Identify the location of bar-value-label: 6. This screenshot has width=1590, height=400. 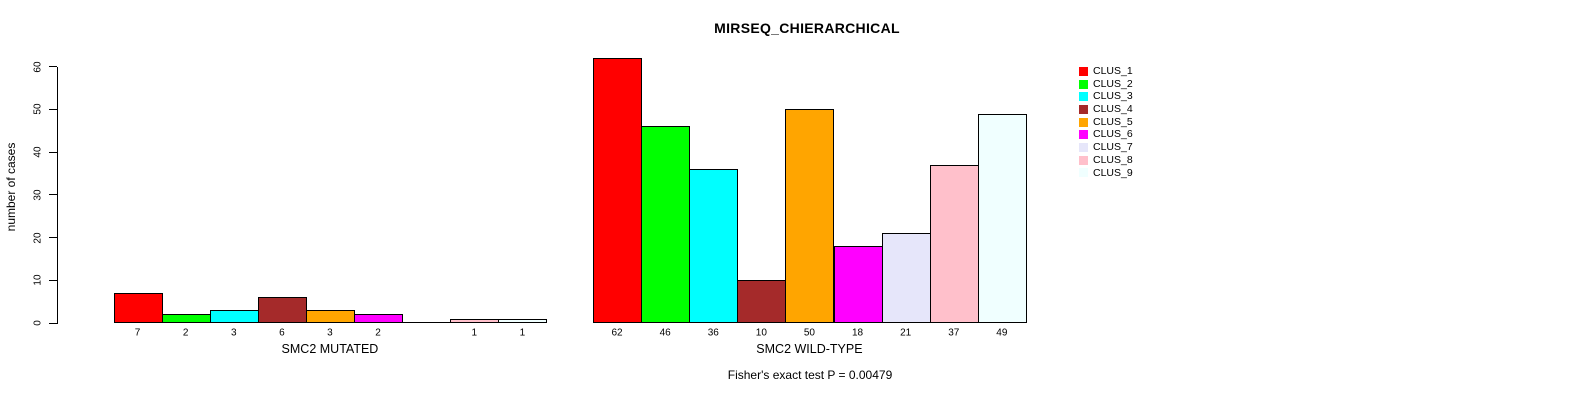
(282, 332).